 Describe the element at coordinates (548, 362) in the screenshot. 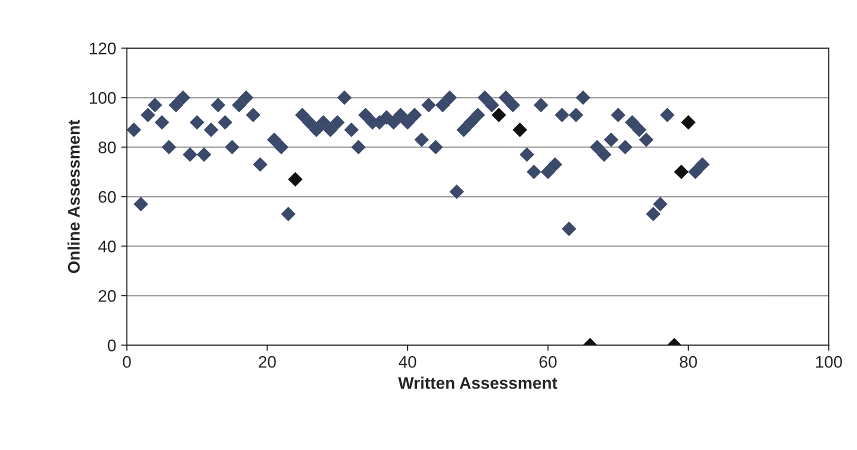

I see `x-tick-label: 60` at that location.